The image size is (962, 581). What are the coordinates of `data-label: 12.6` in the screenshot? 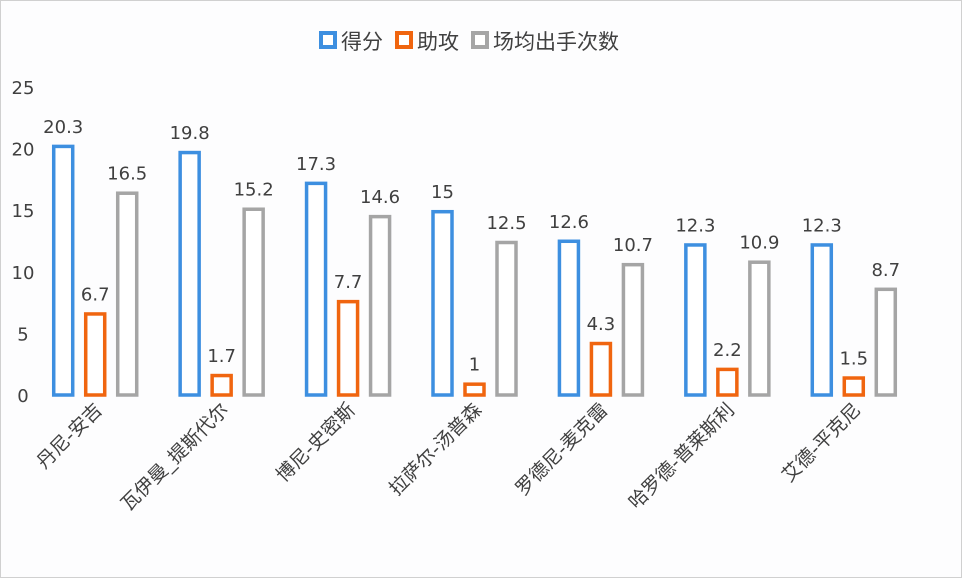 It's located at (569, 222).